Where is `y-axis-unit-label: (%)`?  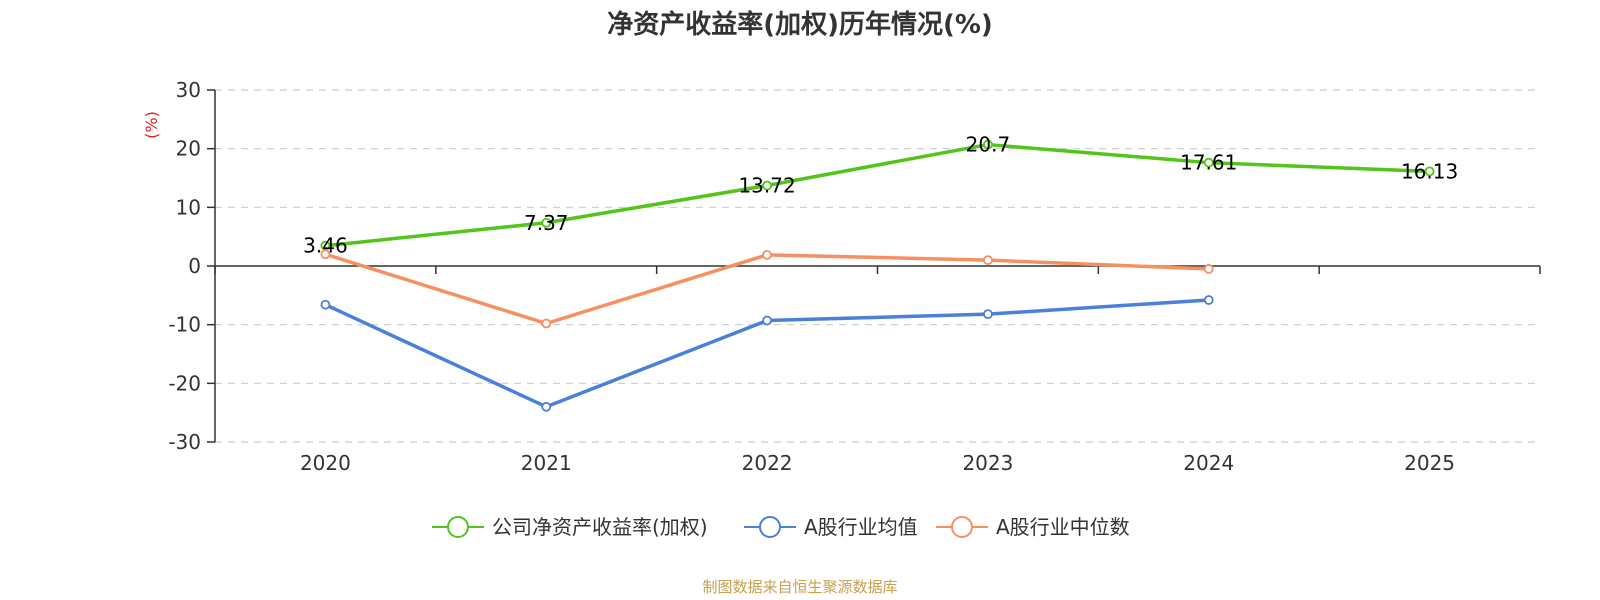 y-axis-unit-label: (%) is located at coordinates (151, 125).